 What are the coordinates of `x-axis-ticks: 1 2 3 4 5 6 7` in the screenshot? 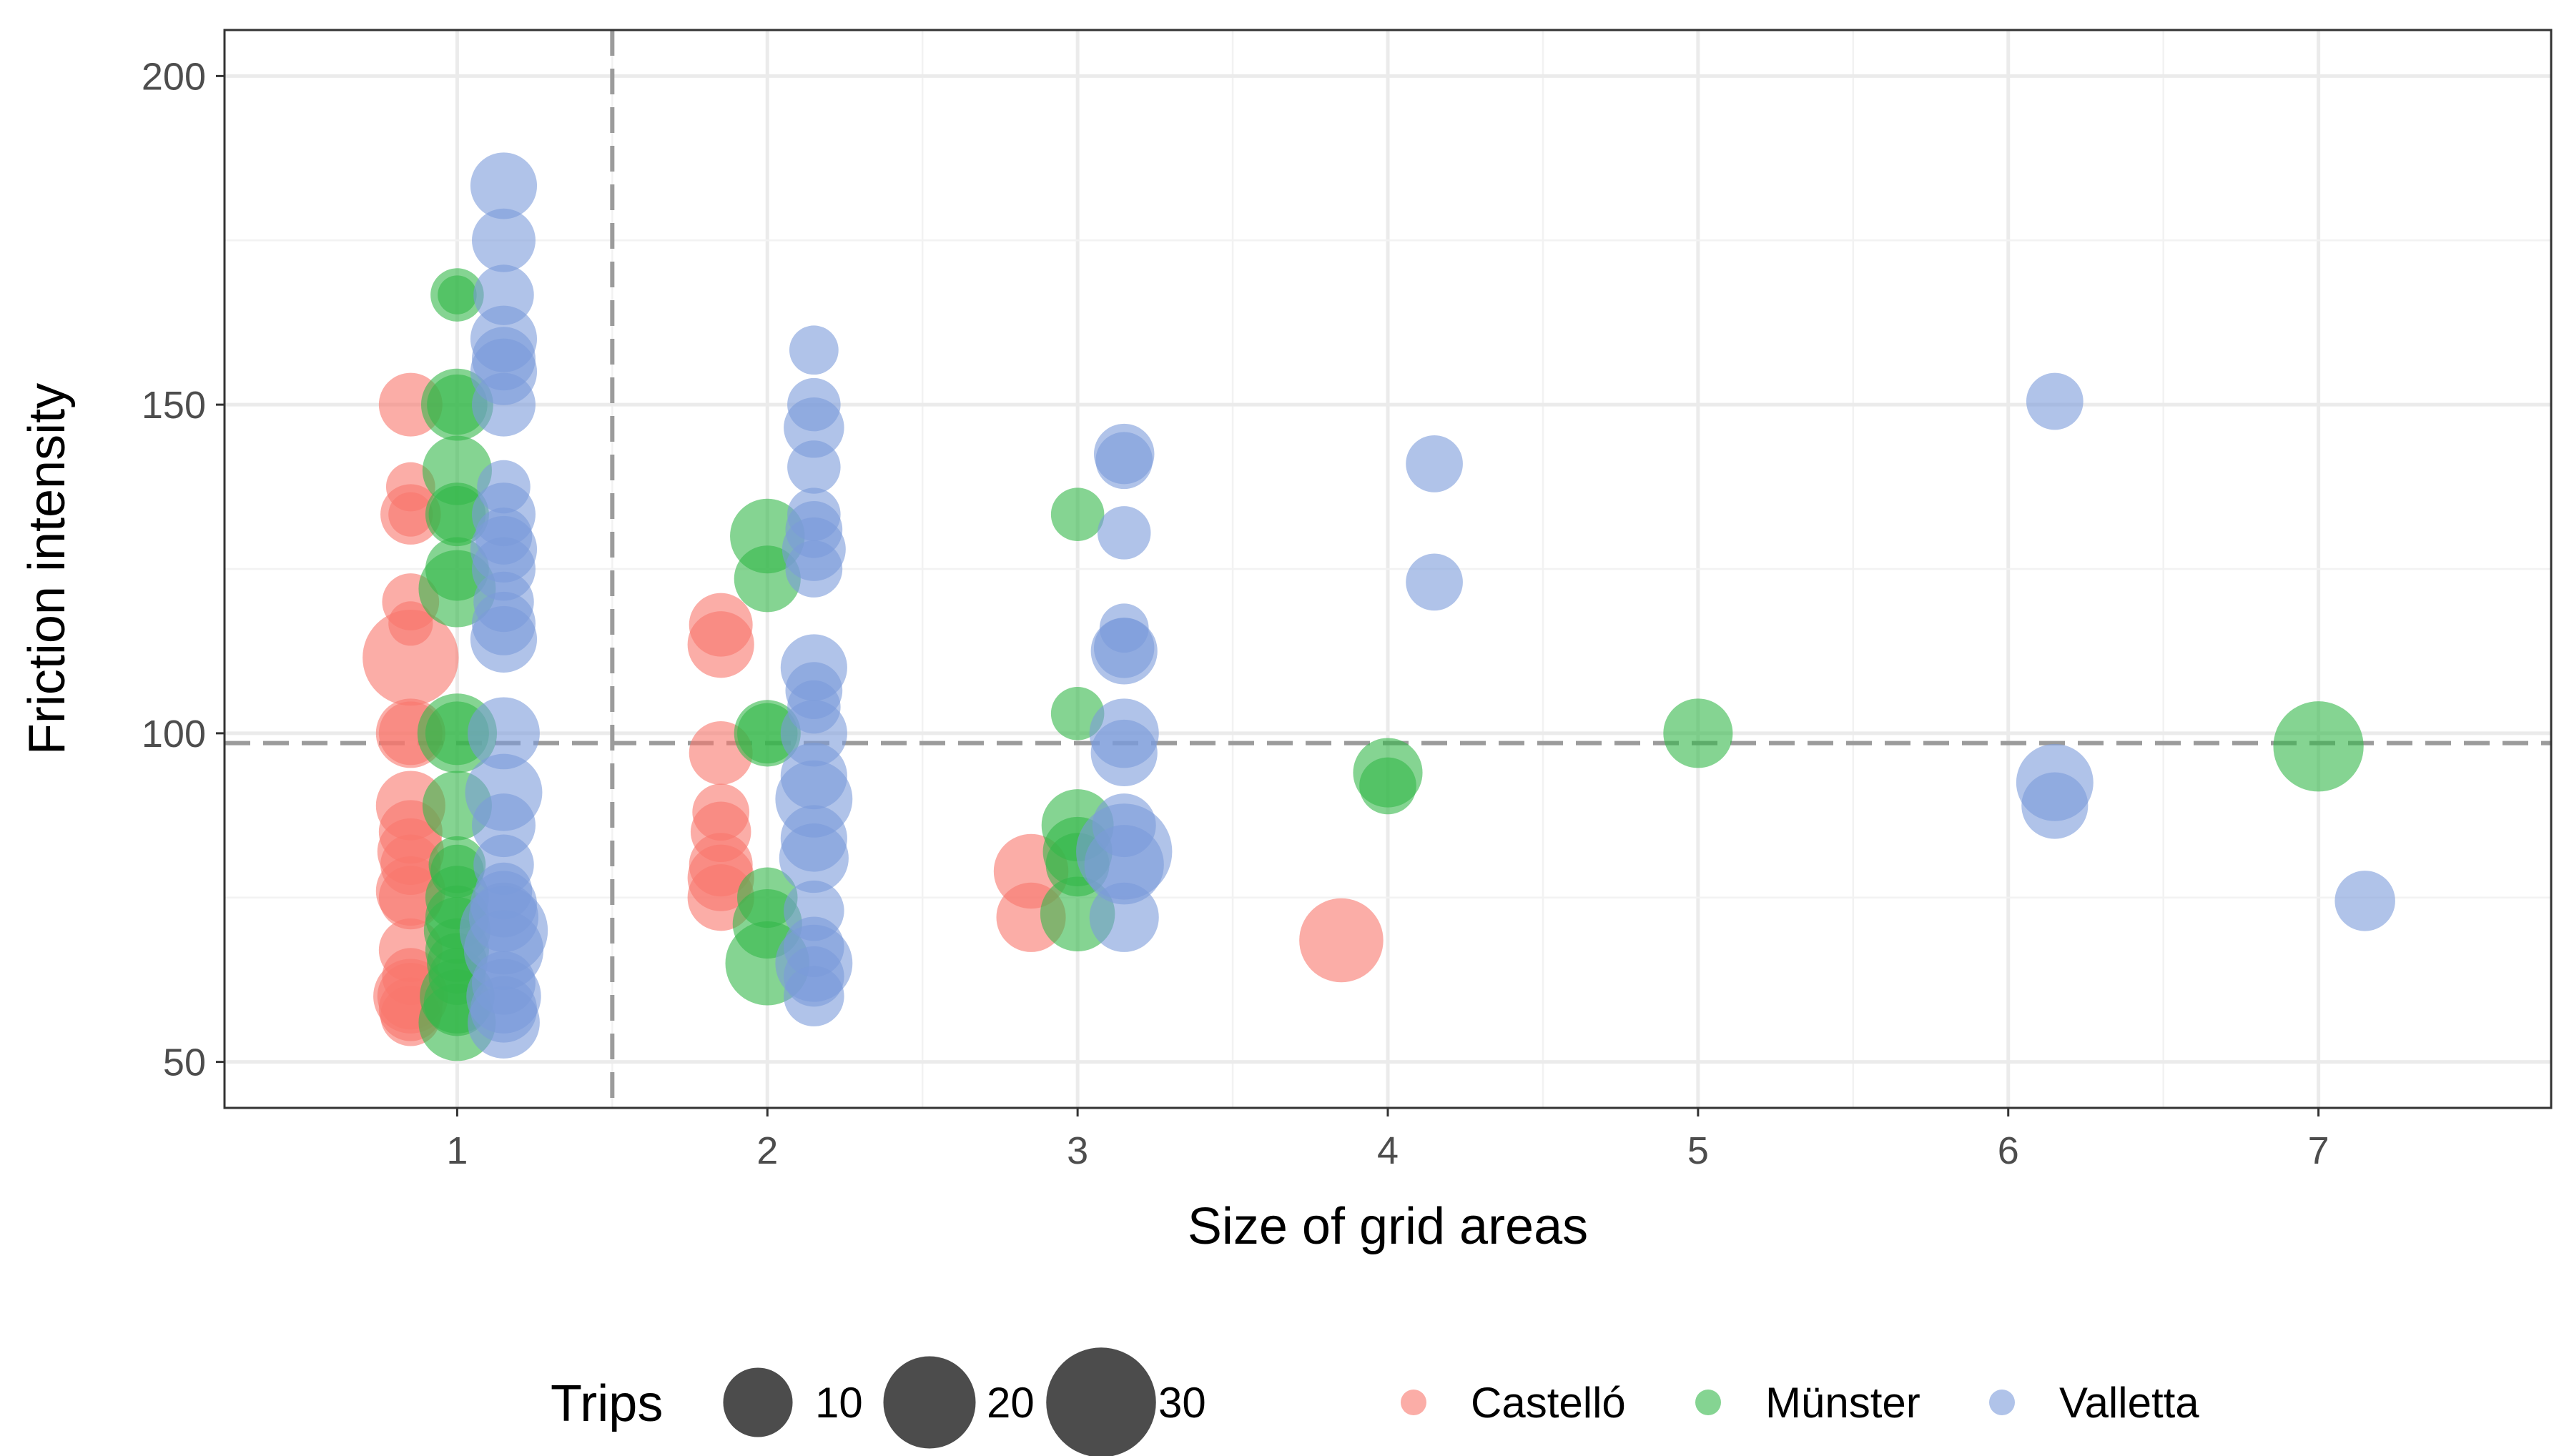 It's located at (1387, 1140).